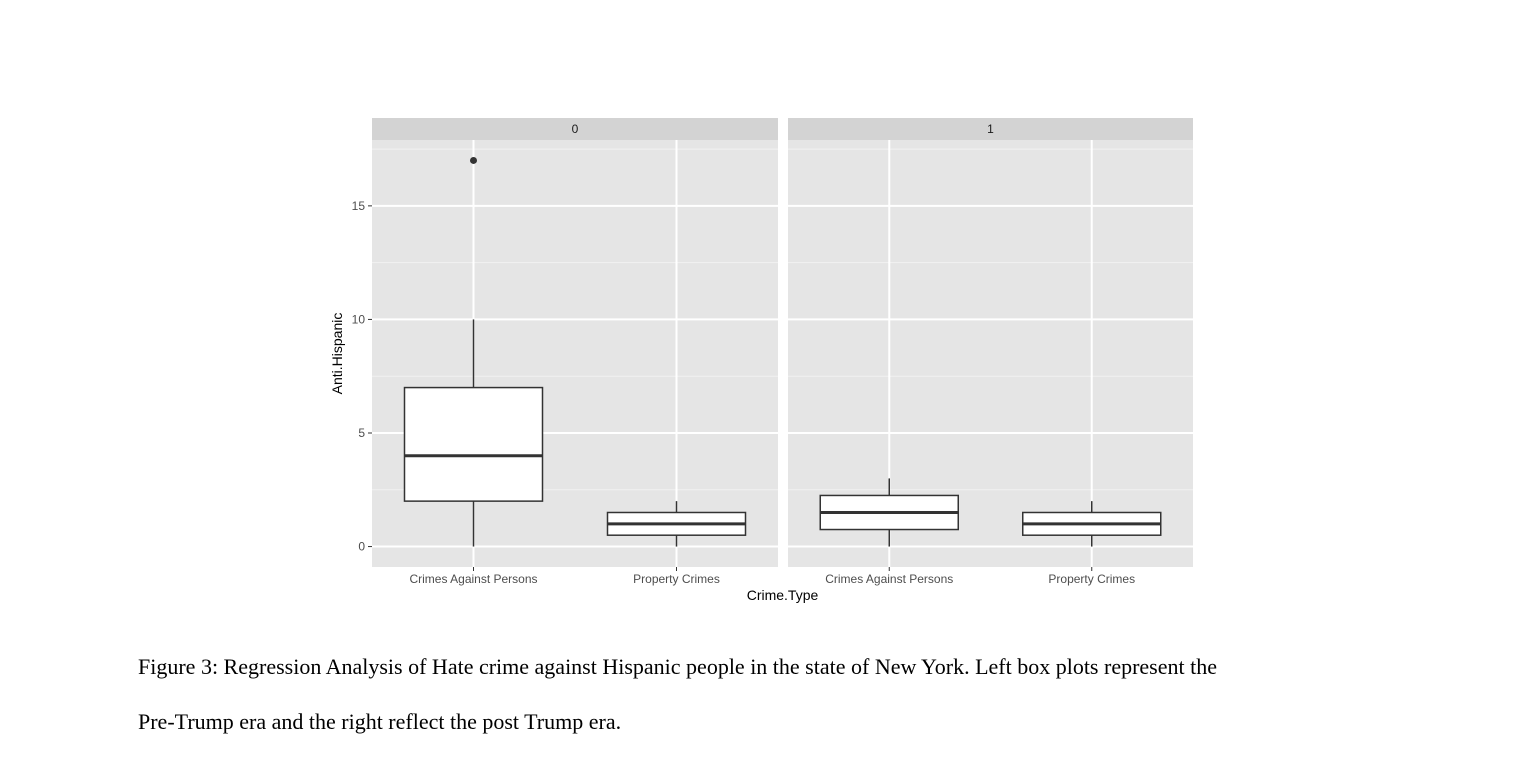 The height and width of the screenshot is (758, 1534). I want to click on facet-strip-label: 1, so click(990, 129).